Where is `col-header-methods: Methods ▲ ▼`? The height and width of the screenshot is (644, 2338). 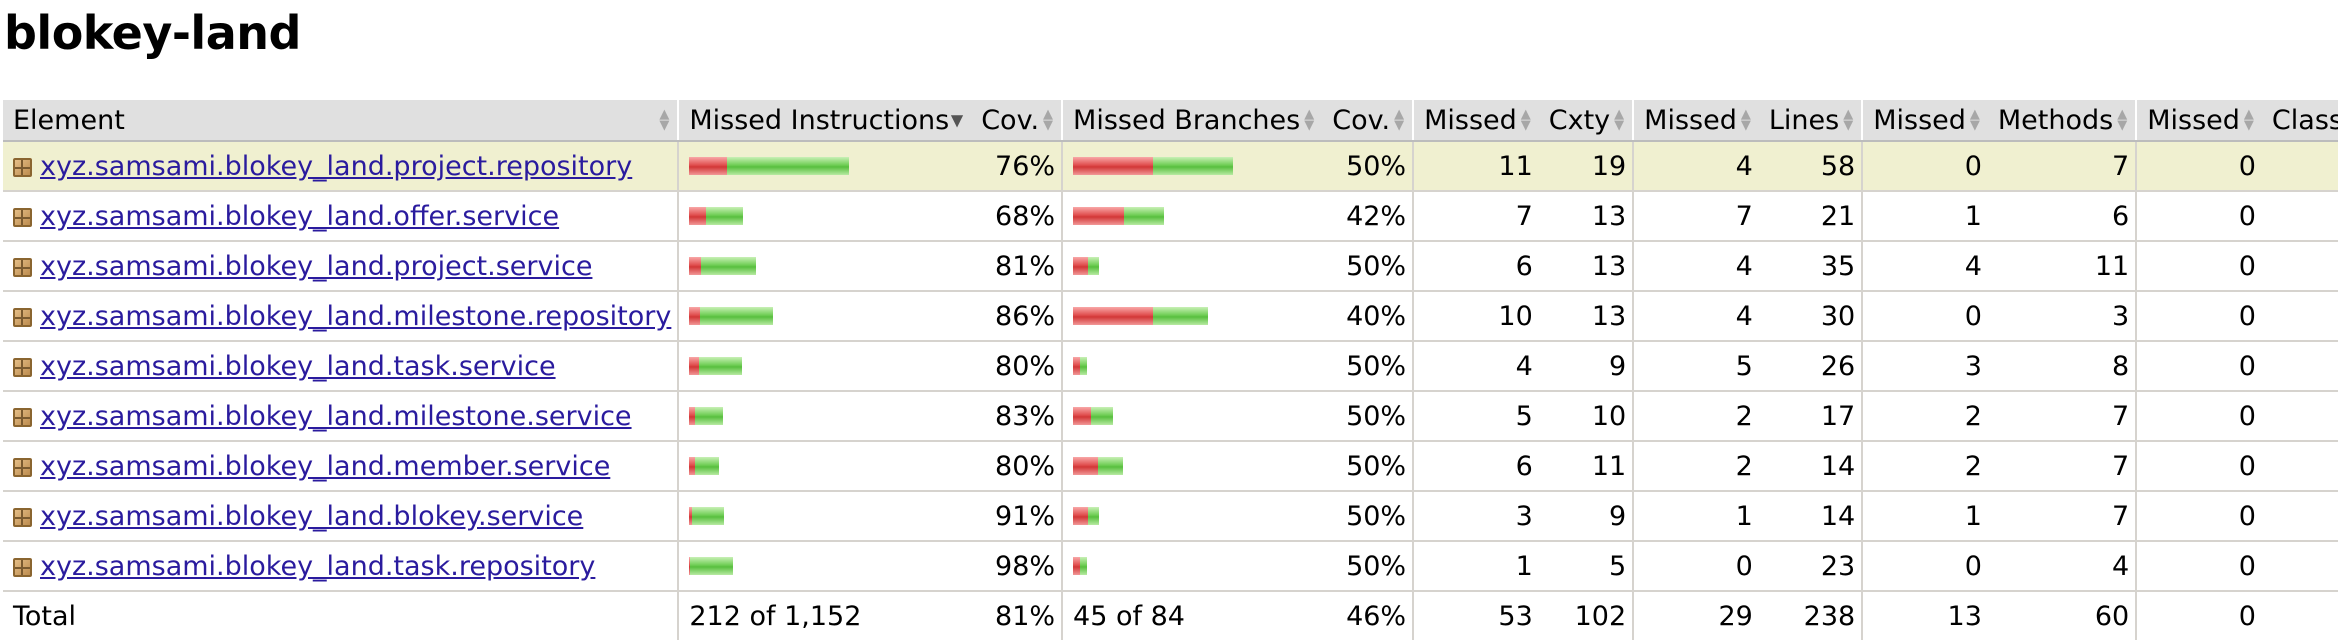
col-header-methods: Methods ▲ ▼ is located at coordinates (2062, 121).